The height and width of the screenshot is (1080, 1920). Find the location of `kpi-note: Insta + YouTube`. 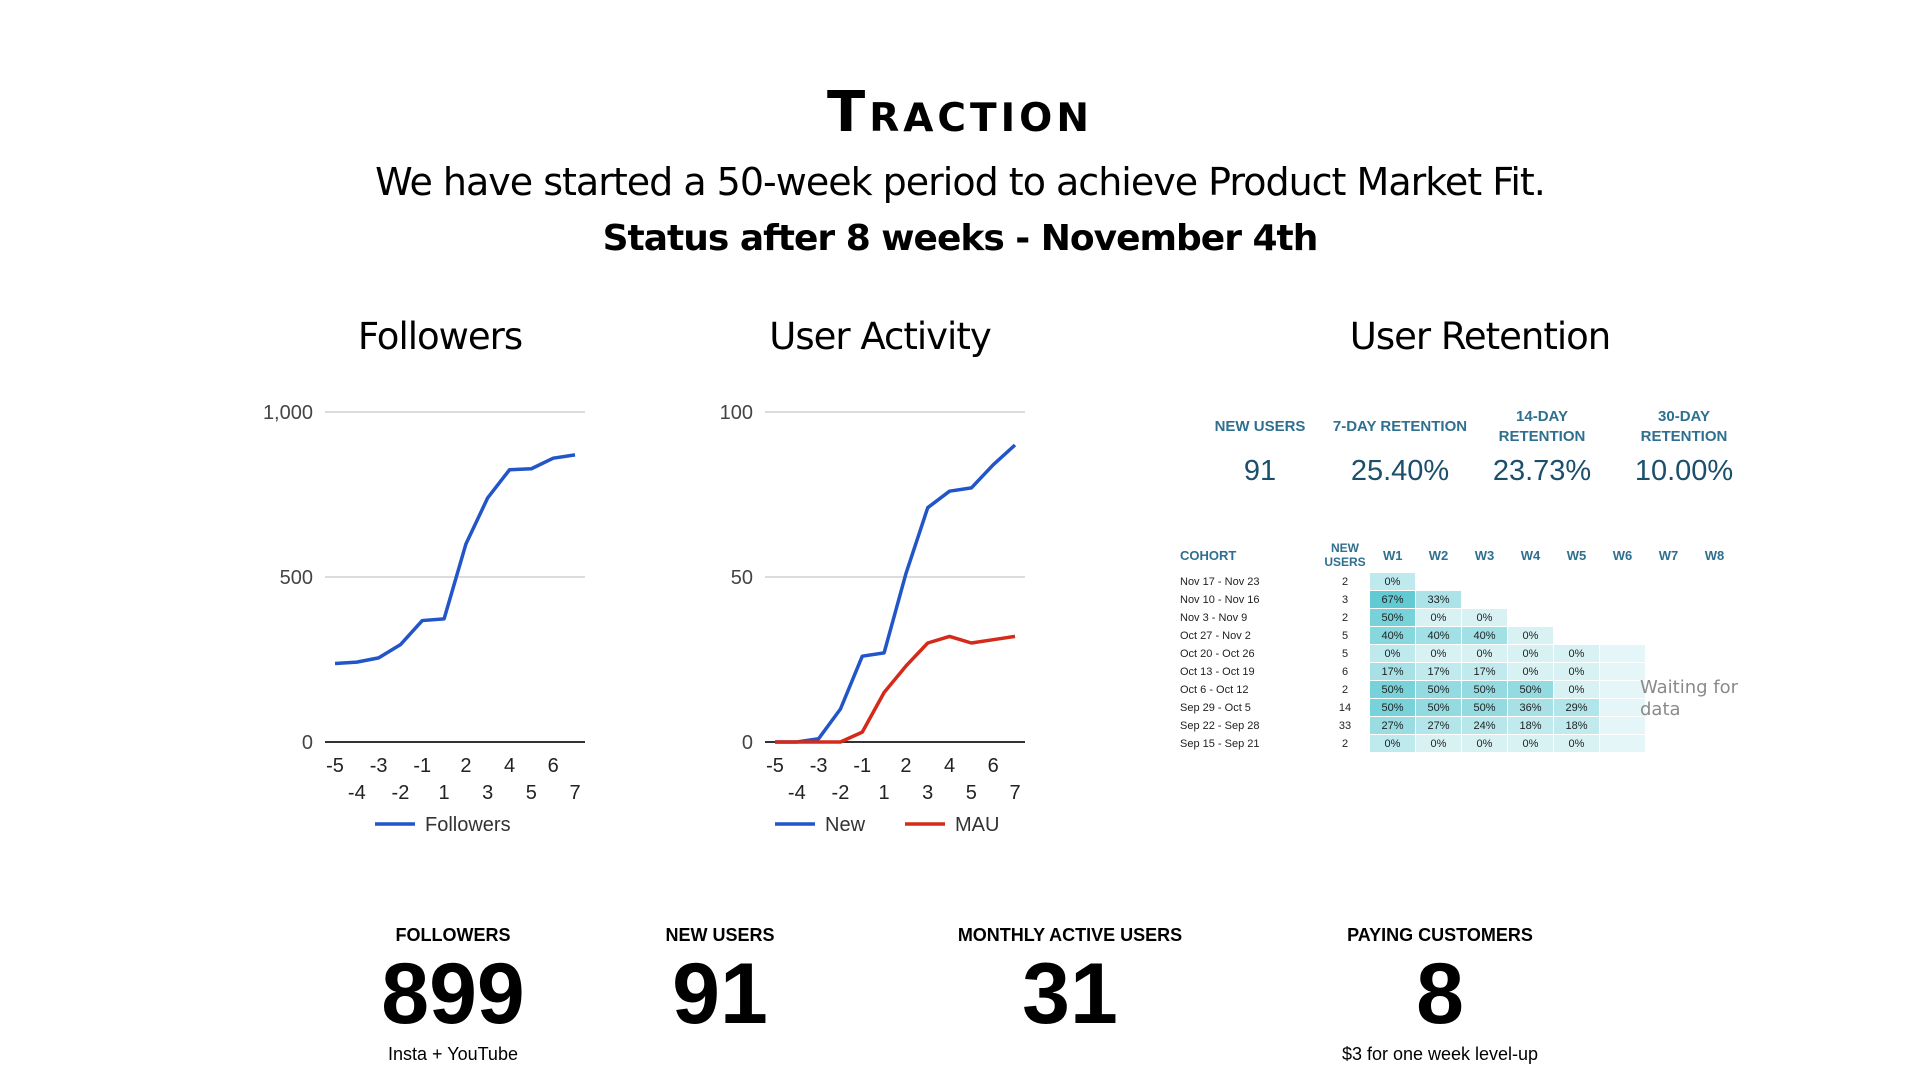

kpi-note: Insta + YouTube is located at coordinates (453, 1054).